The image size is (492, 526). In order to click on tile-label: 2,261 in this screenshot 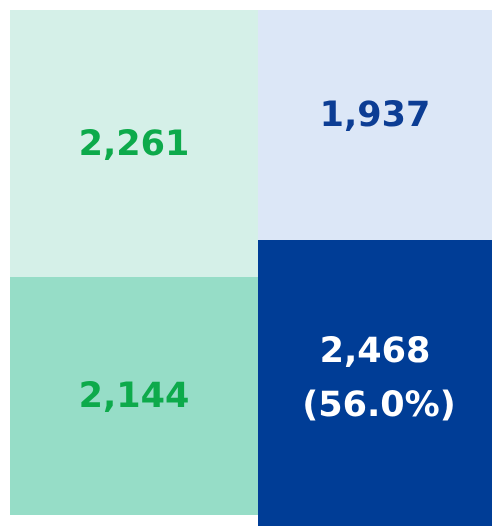, I will do `click(134, 143)`.